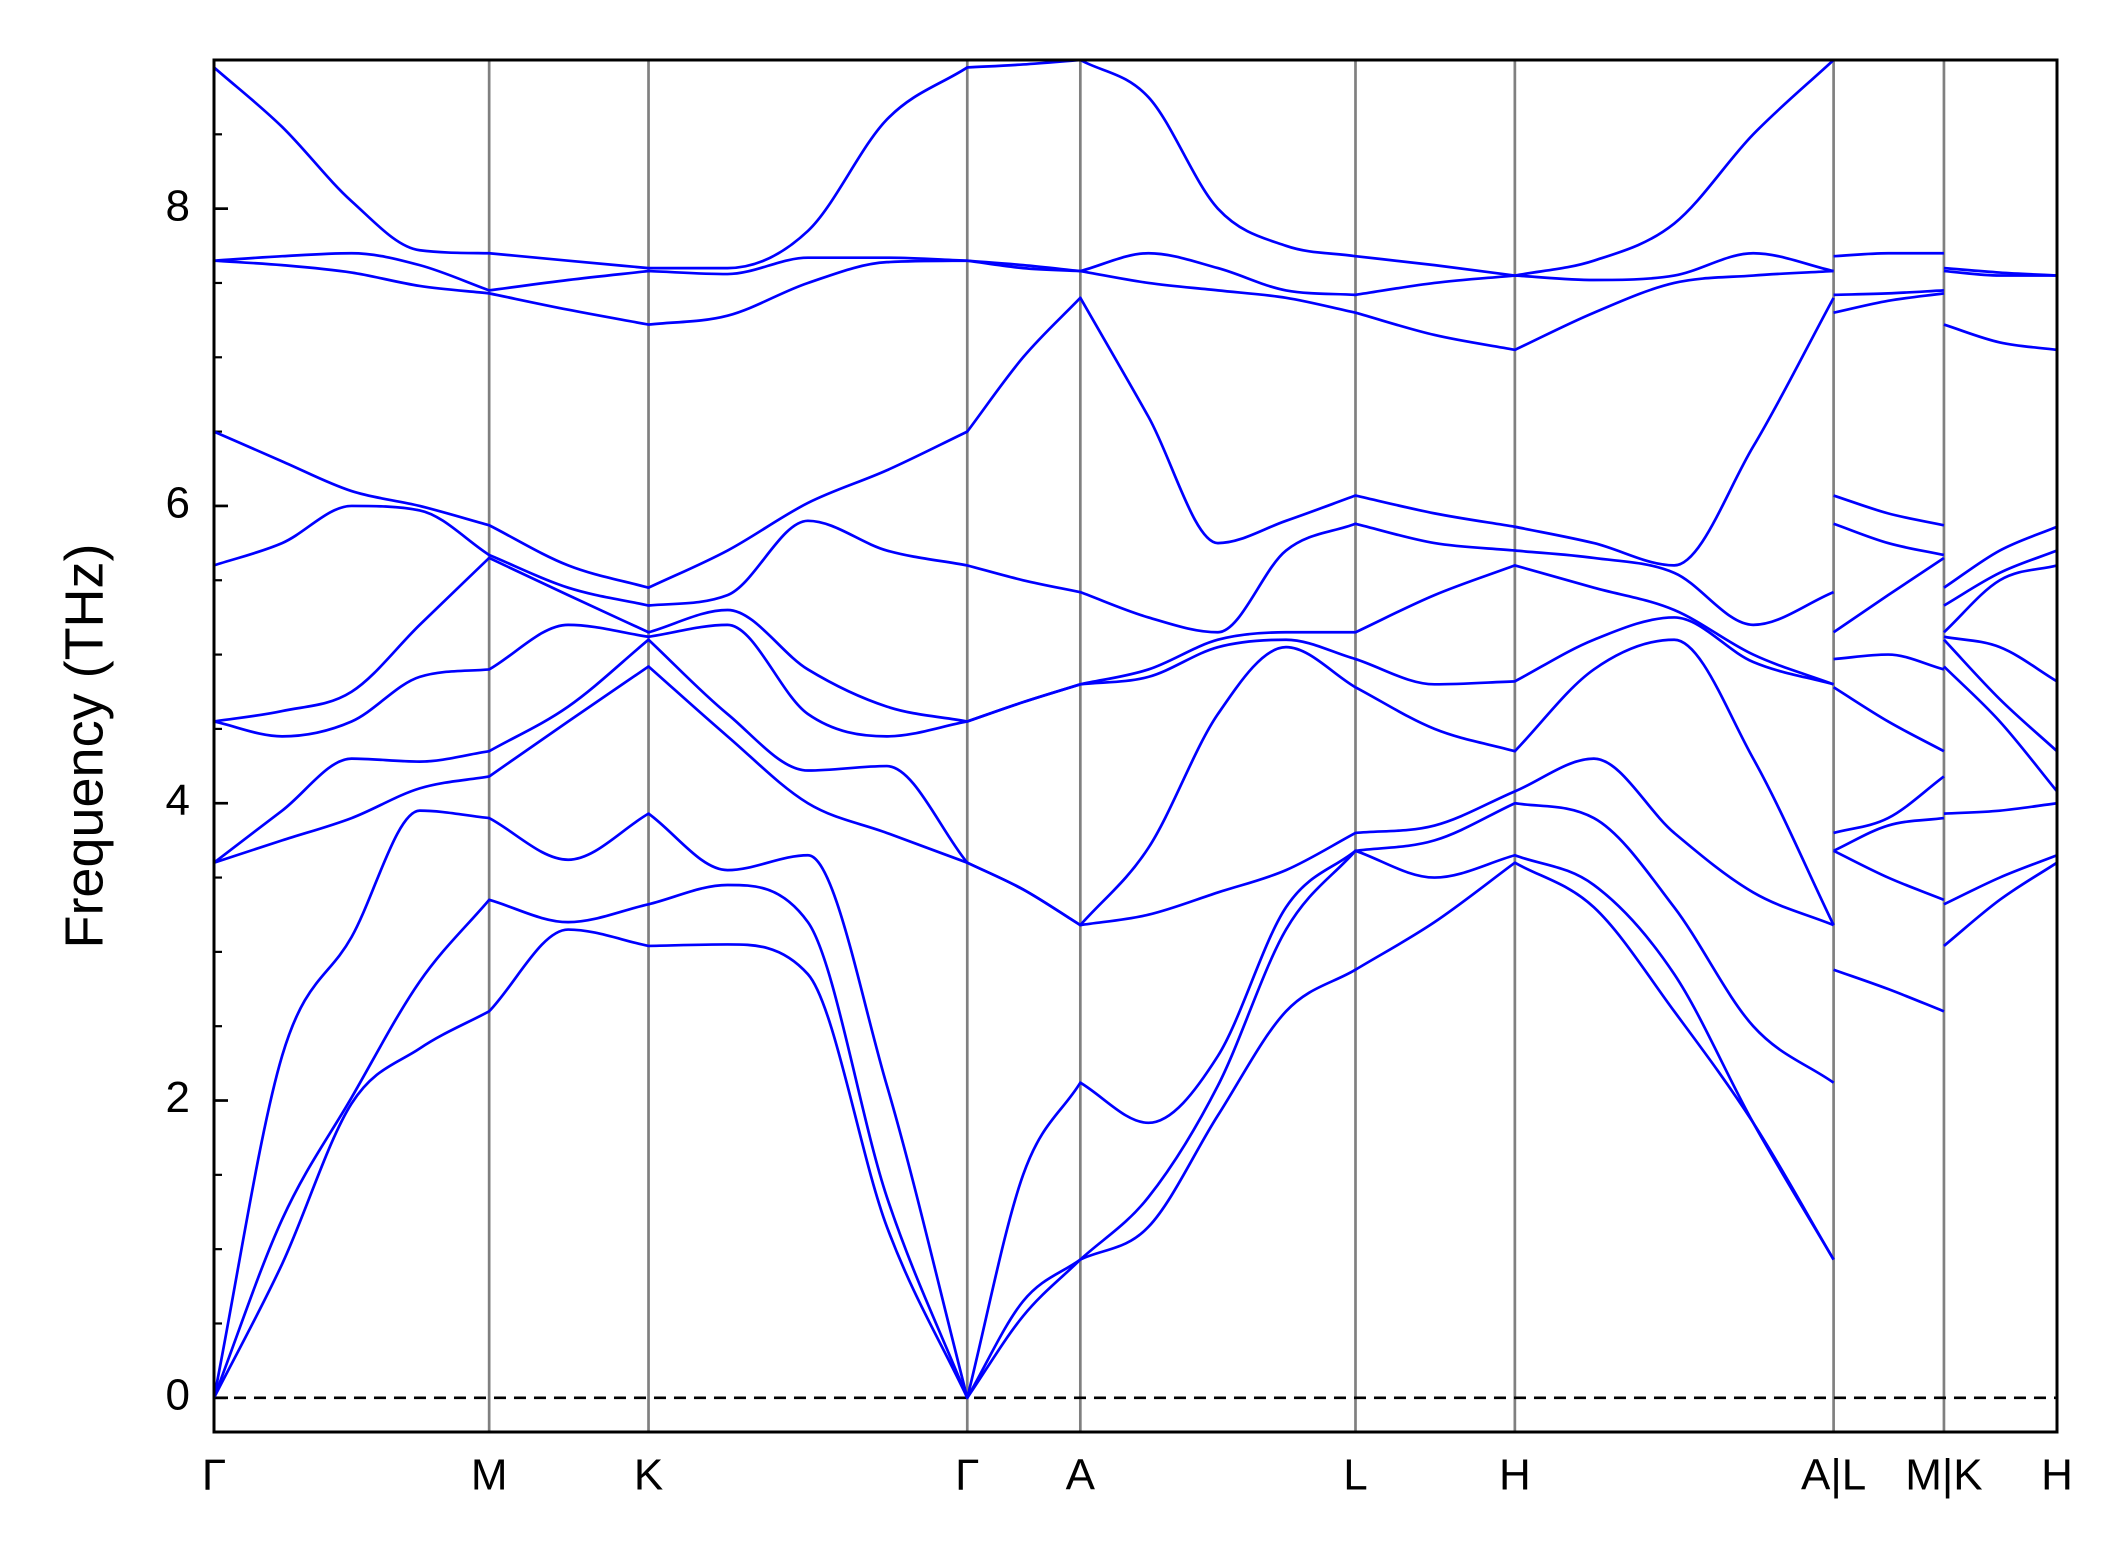 This screenshot has height=1549, width=2120. Describe the element at coordinates (178, 800) in the screenshot. I see `y-tick-label: 4` at that location.